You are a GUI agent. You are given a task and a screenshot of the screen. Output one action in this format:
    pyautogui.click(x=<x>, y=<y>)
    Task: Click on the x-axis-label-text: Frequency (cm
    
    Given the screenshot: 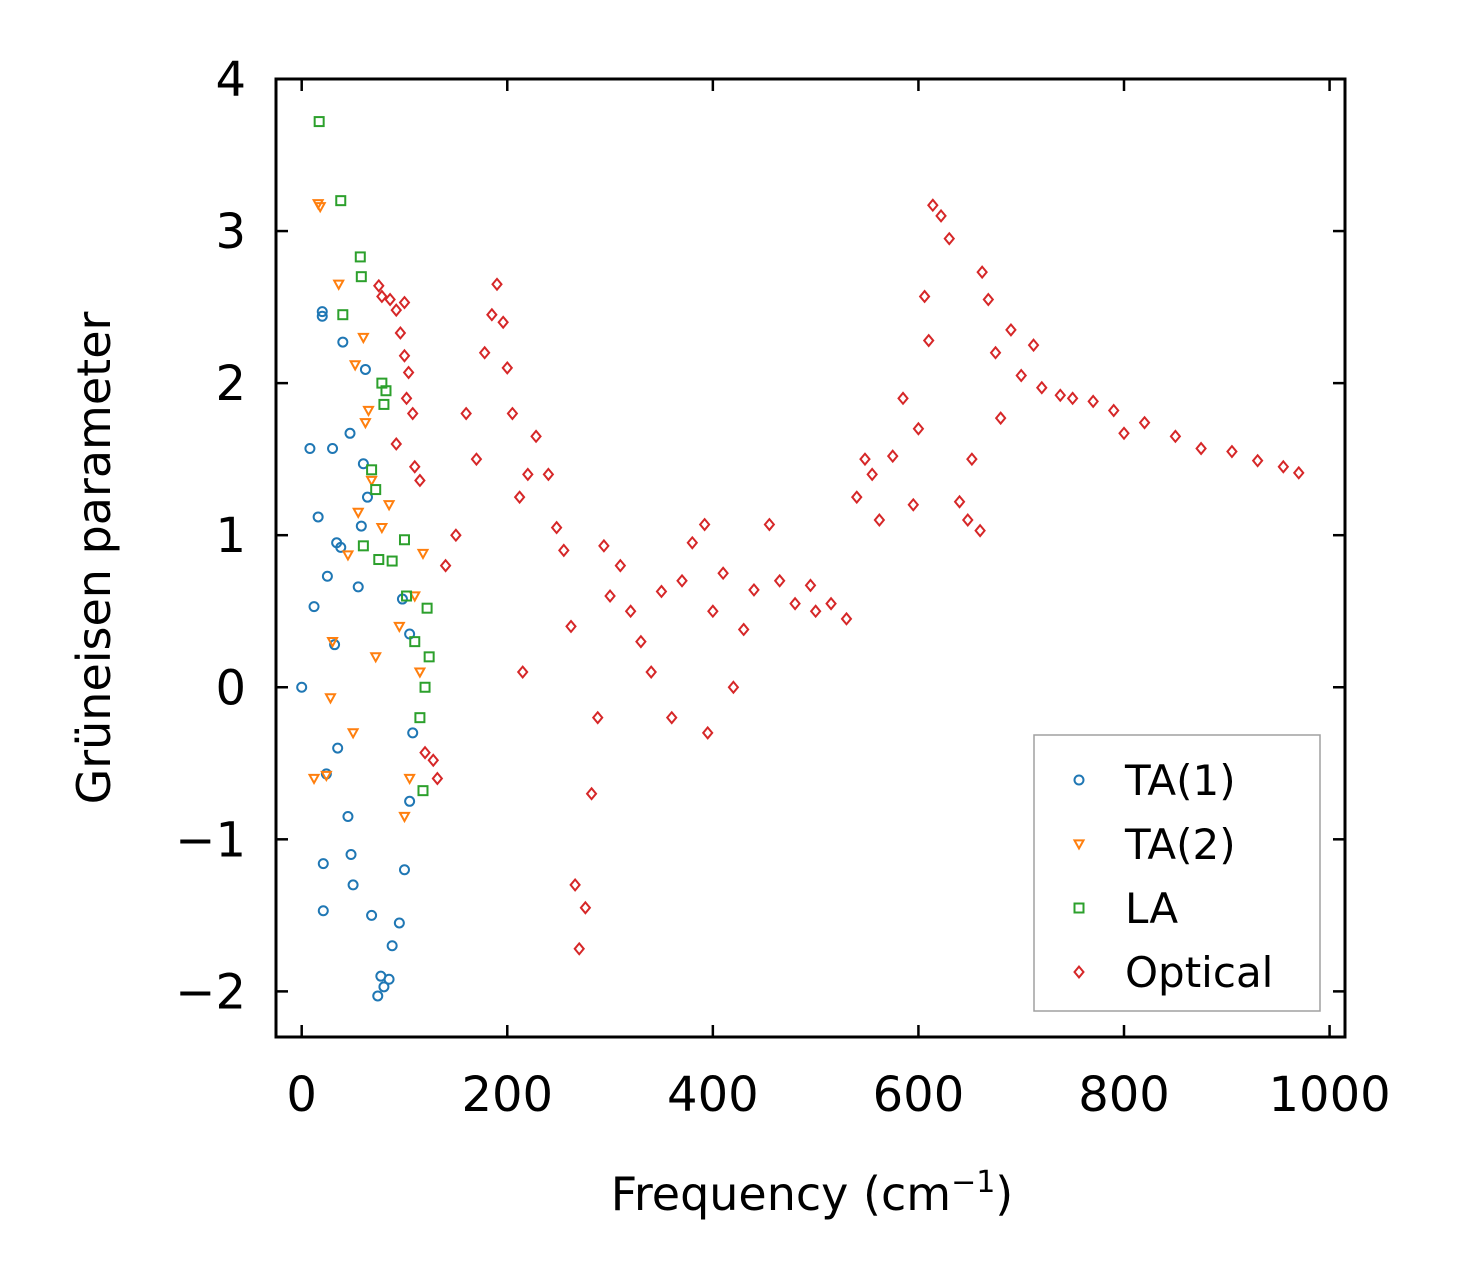 What is the action you would take?
    pyautogui.click(x=781, y=1194)
    